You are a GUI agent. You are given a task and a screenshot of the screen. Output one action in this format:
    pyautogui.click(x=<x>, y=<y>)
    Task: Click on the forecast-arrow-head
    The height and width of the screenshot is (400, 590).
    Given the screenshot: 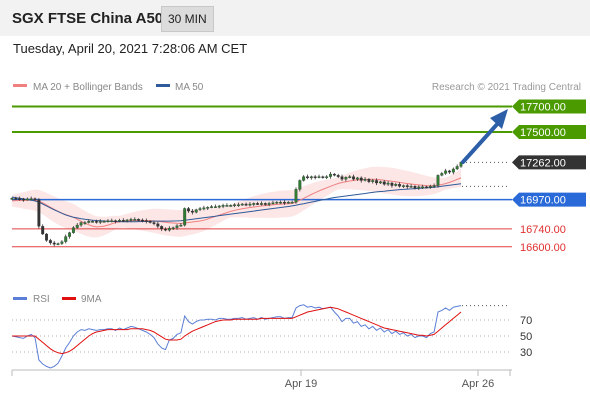 What is the action you would take?
    pyautogui.click(x=499, y=119)
    